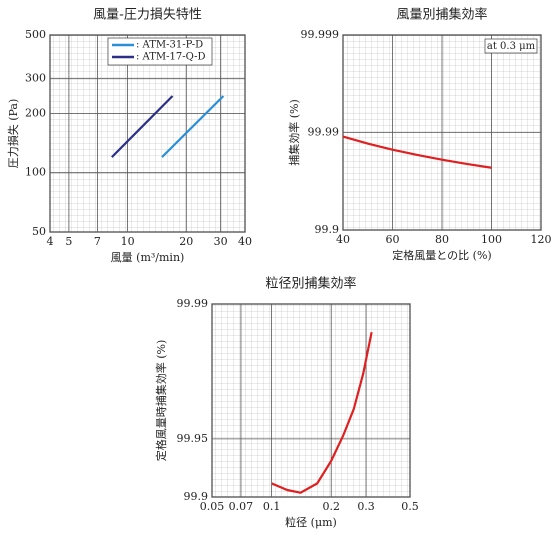 The image size is (556, 540). Describe the element at coordinates (311, 522) in the screenshot. I see `x-axis-label: 粒径 (μm)` at that location.